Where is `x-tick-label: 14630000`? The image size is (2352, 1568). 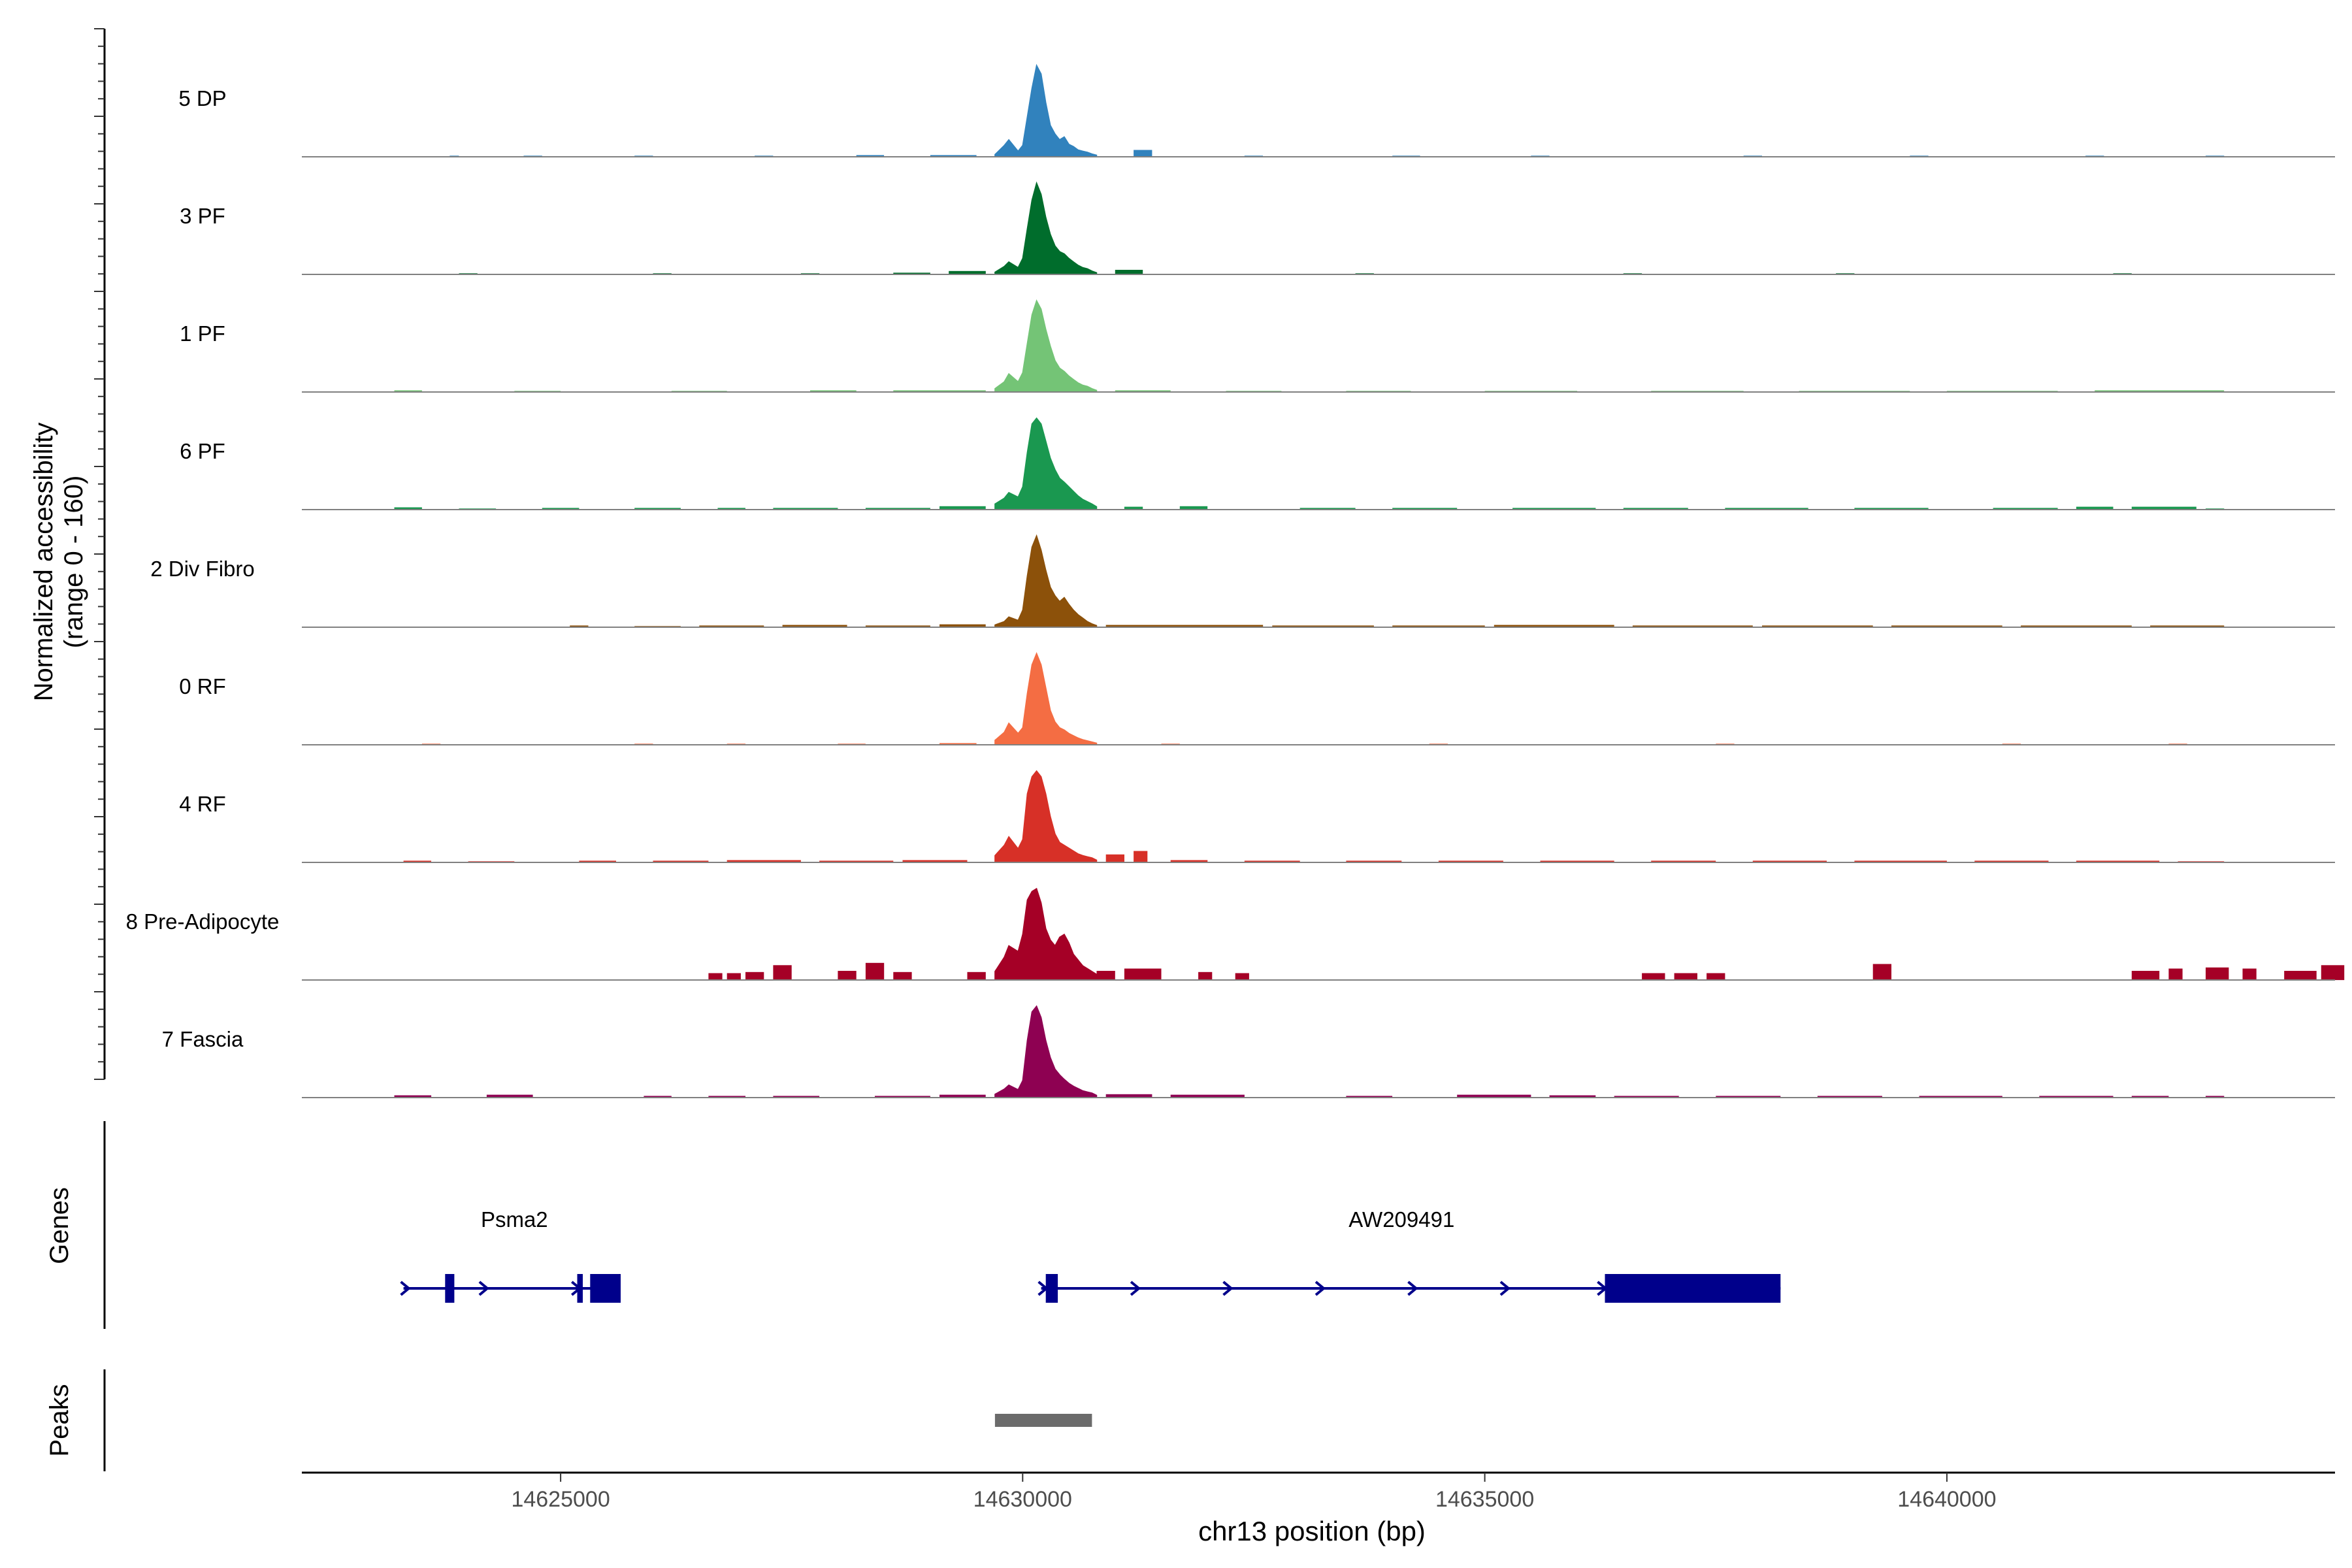 x-tick-label: 14630000 is located at coordinates (1022, 1499).